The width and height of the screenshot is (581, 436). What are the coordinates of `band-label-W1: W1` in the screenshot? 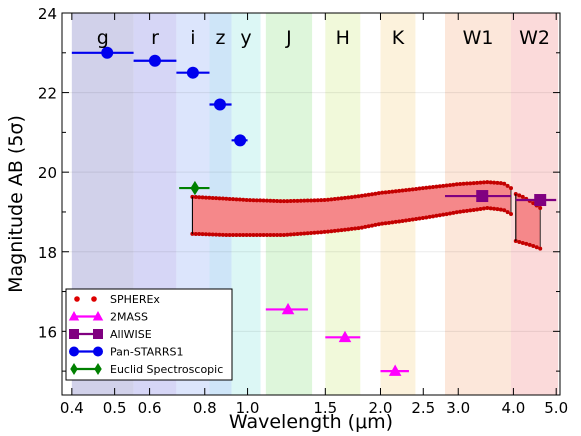 It's located at (478, 38).